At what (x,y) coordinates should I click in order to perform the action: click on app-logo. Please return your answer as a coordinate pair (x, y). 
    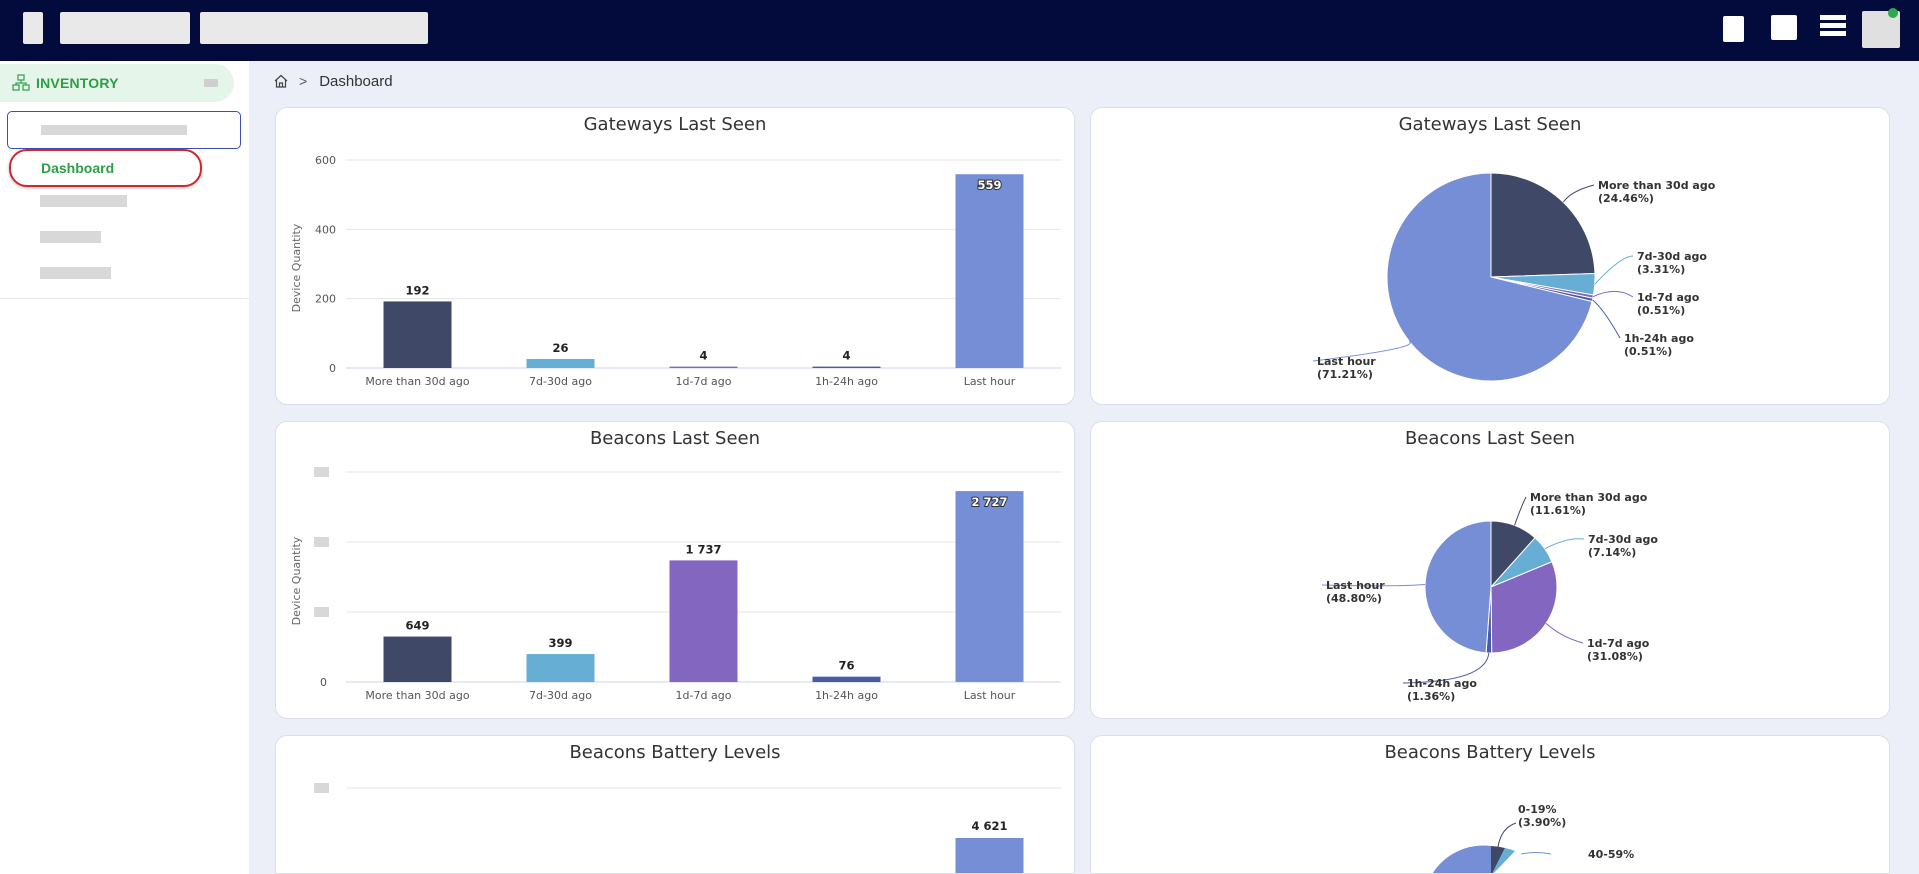
    Looking at the image, I should click on (125, 28).